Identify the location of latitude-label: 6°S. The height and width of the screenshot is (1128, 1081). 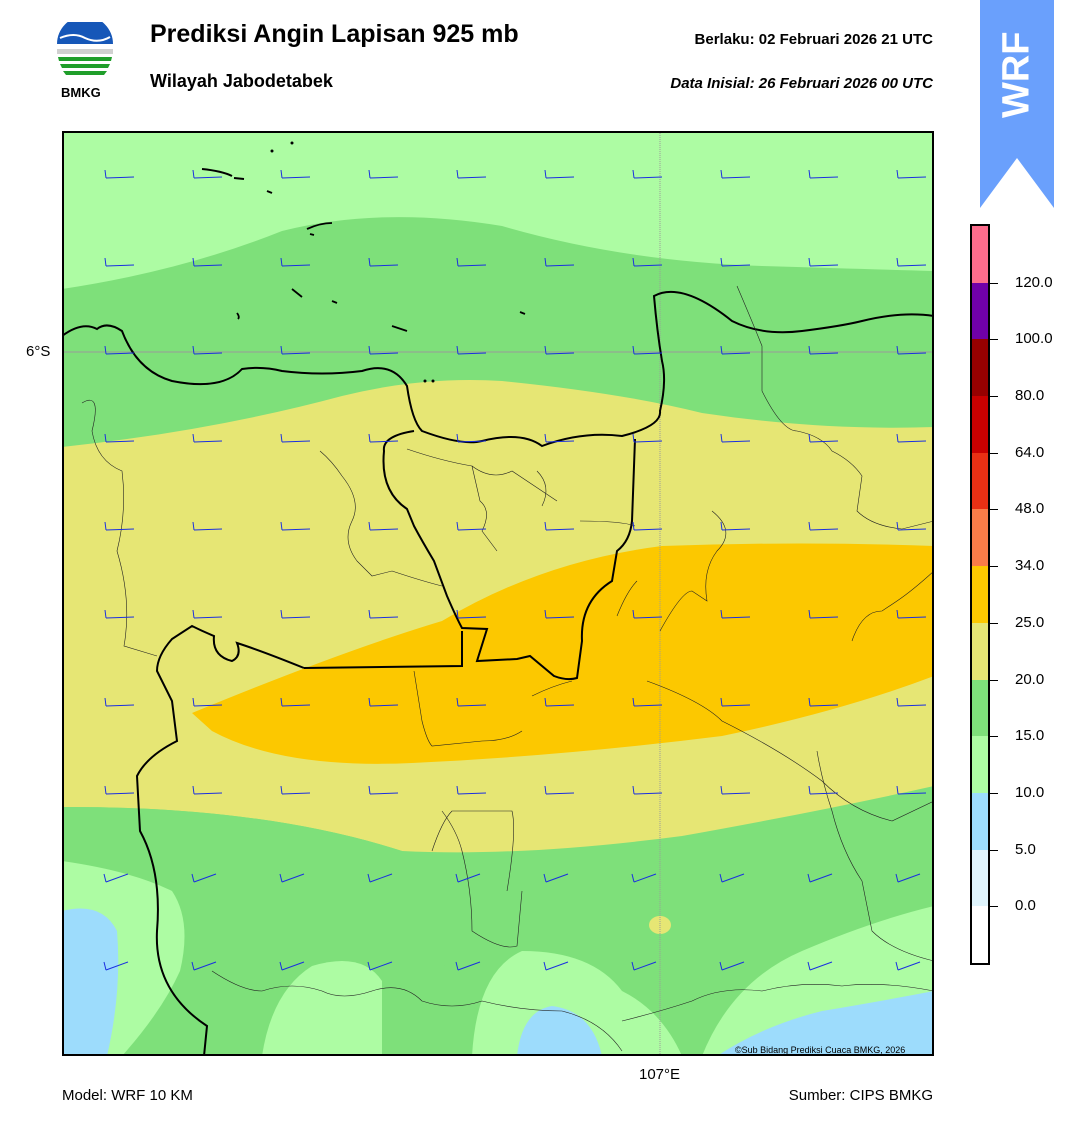
(38, 351).